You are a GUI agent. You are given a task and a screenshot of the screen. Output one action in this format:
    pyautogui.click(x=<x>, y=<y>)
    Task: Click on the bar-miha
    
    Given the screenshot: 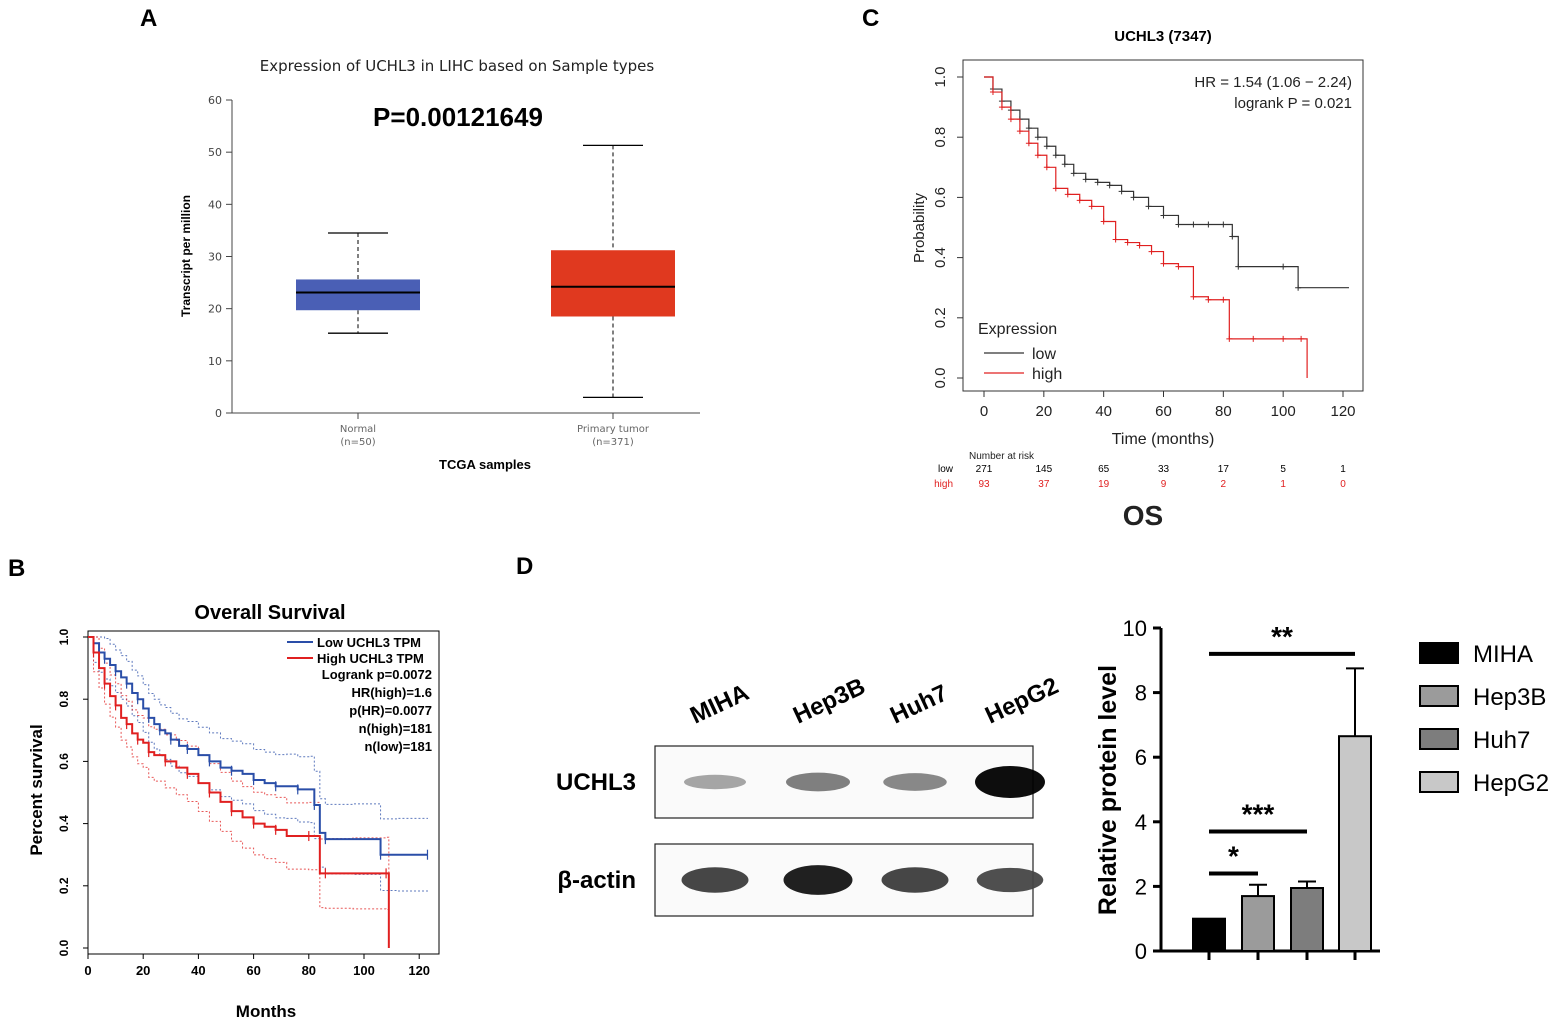 What is the action you would take?
    pyautogui.click(x=1209, y=935)
    